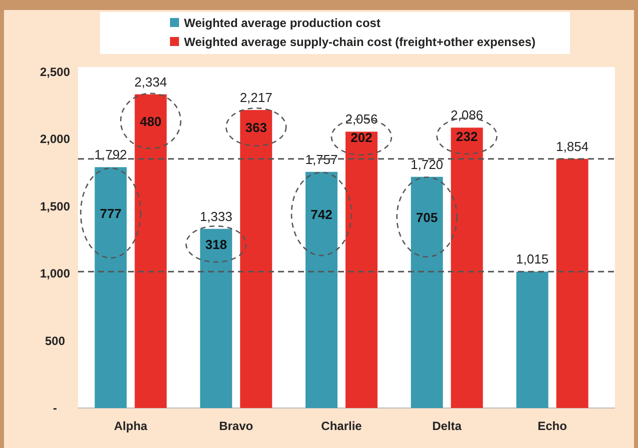 The image size is (638, 448). Describe the element at coordinates (282, 23) in the screenshot. I see `legend-label: Weighted average production cost` at that location.